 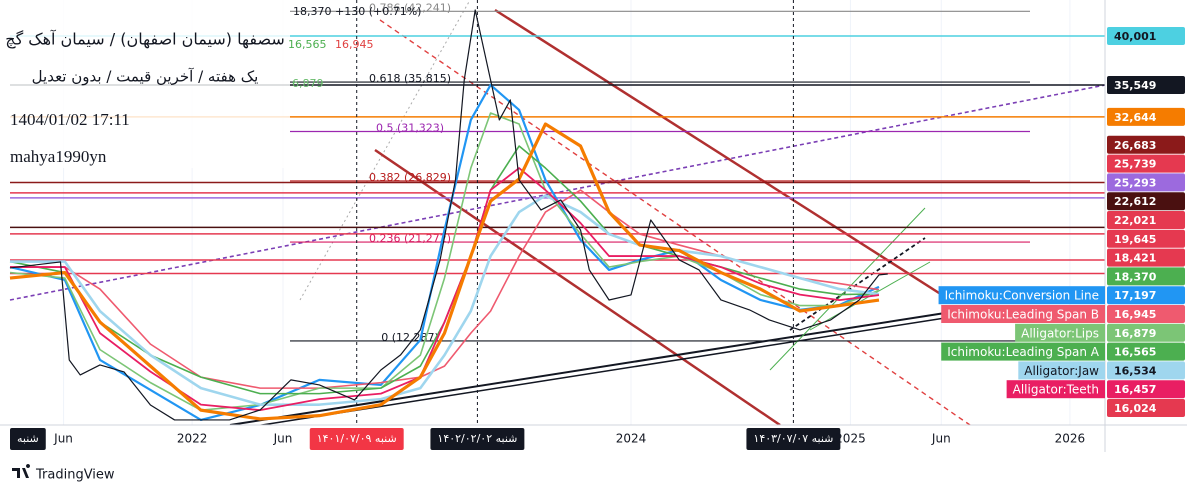 I want to click on price-tag-label: 16,565, so click(x=1135, y=352).